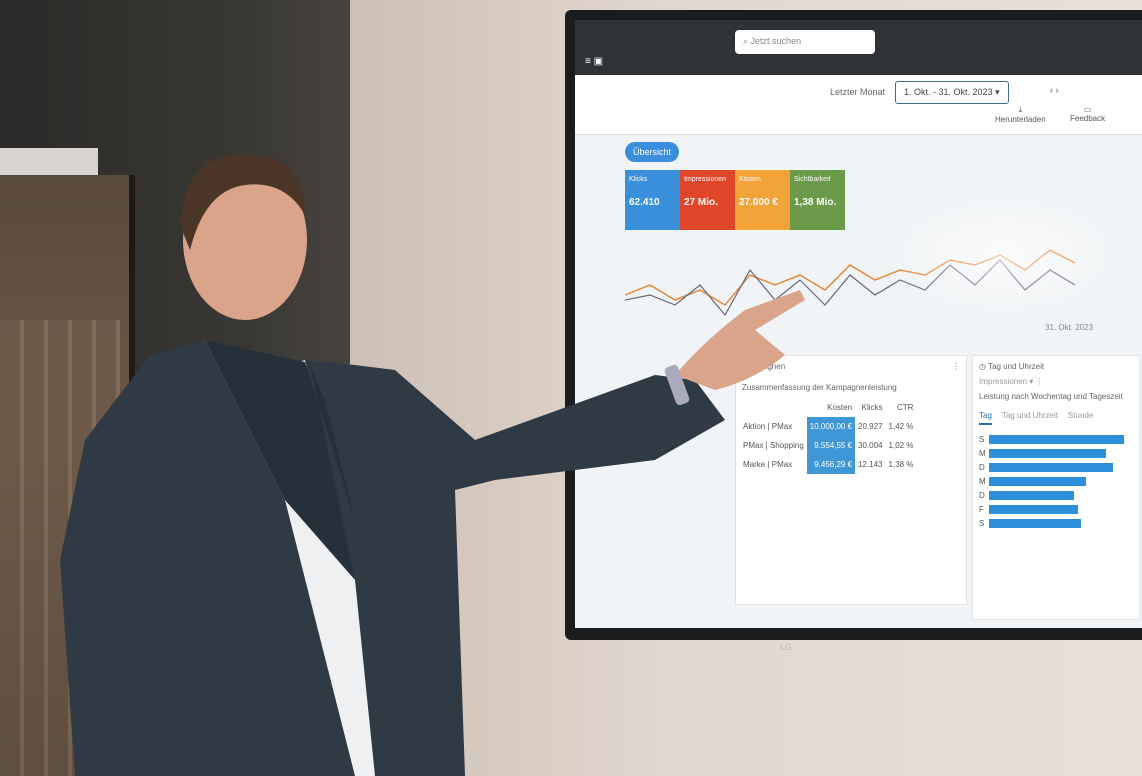 This screenshot has height=776, width=1142. I want to click on prev-next-arrows: ‹ ›, so click(1054, 90).